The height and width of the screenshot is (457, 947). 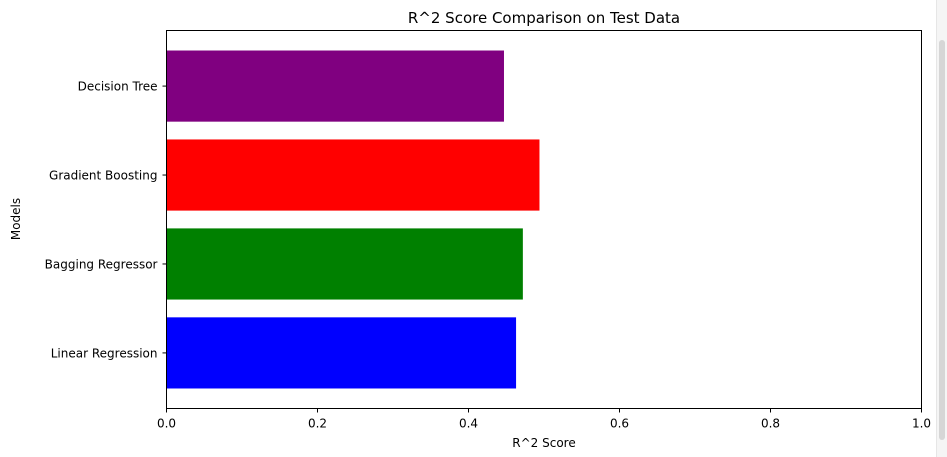 I want to click on y-tick-label: Gradient Boosting, so click(x=103, y=176).